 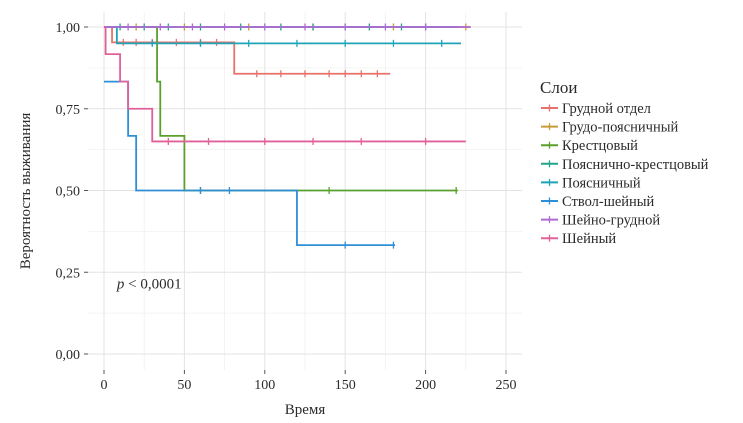 I want to click on legend-item: Пояснично-крестцовый, so click(x=625, y=165).